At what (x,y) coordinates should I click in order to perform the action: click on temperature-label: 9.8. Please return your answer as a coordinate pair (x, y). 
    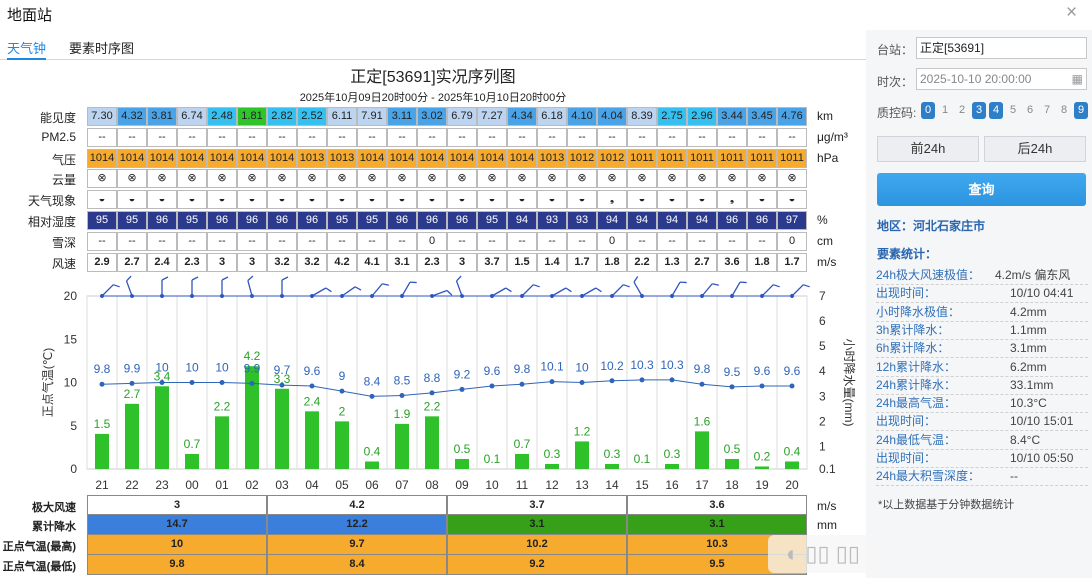
    Looking at the image, I should click on (102, 369).